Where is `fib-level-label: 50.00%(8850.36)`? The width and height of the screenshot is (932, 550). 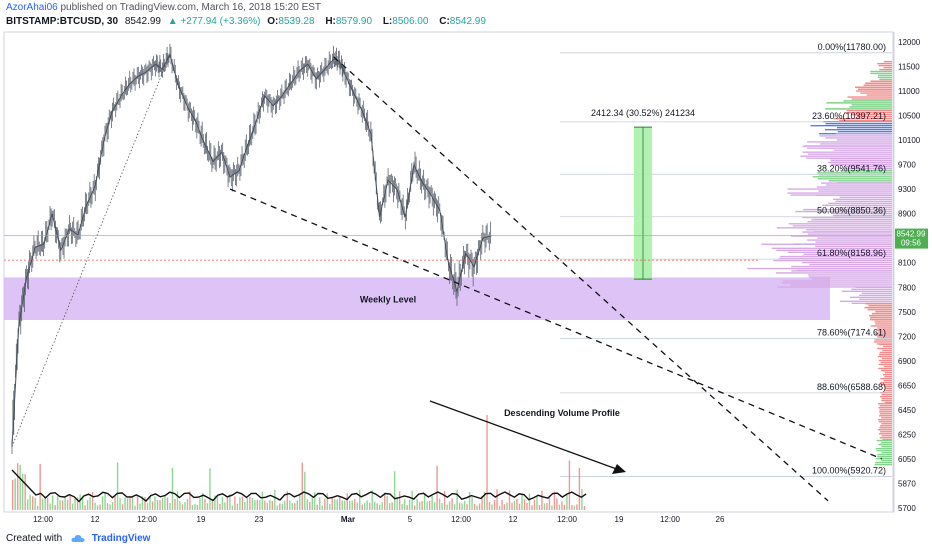 fib-level-label: 50.00%(8850.36) is located at coordinates (851, 211).